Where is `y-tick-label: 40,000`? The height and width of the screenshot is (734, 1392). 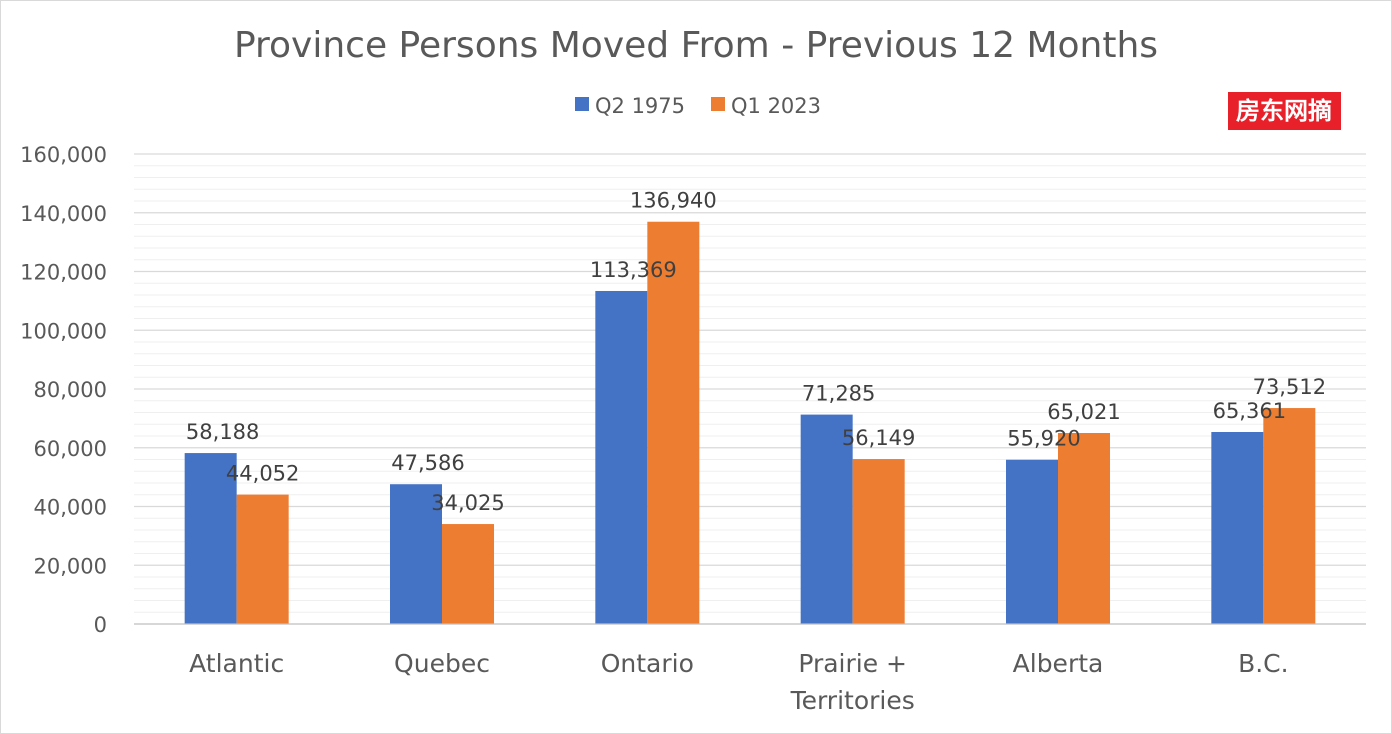
y-tick-label: 40,000 is located at coordinates (70, 508).